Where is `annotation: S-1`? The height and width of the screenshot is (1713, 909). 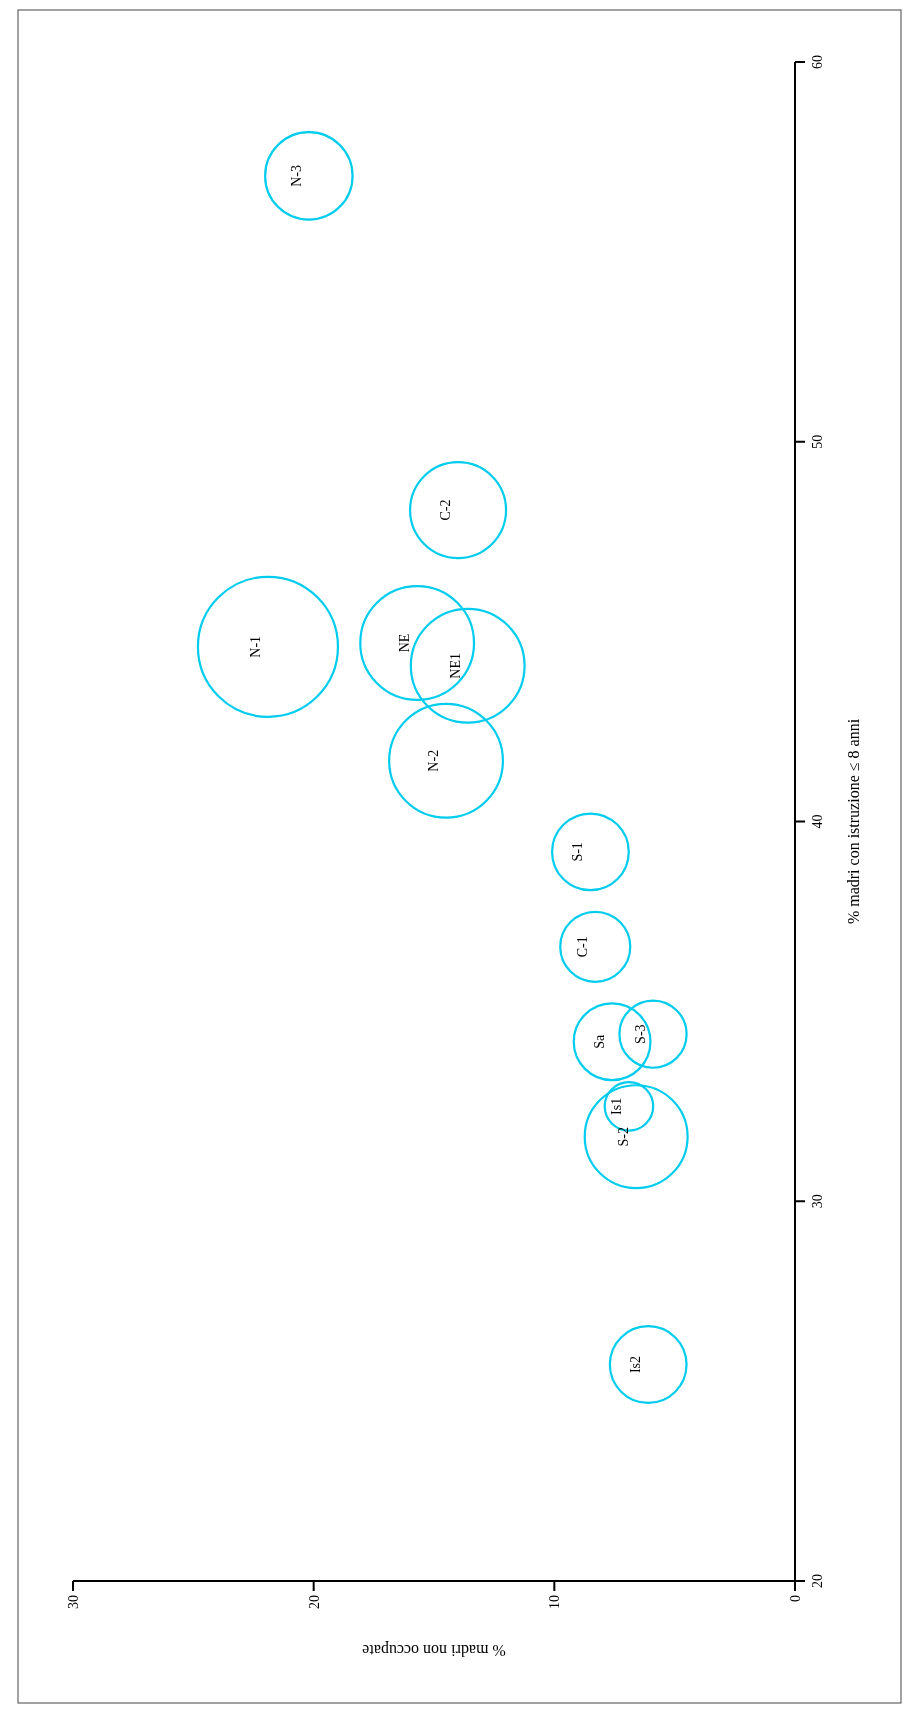
annotation: S-1 is located at coordinates (578, 852).